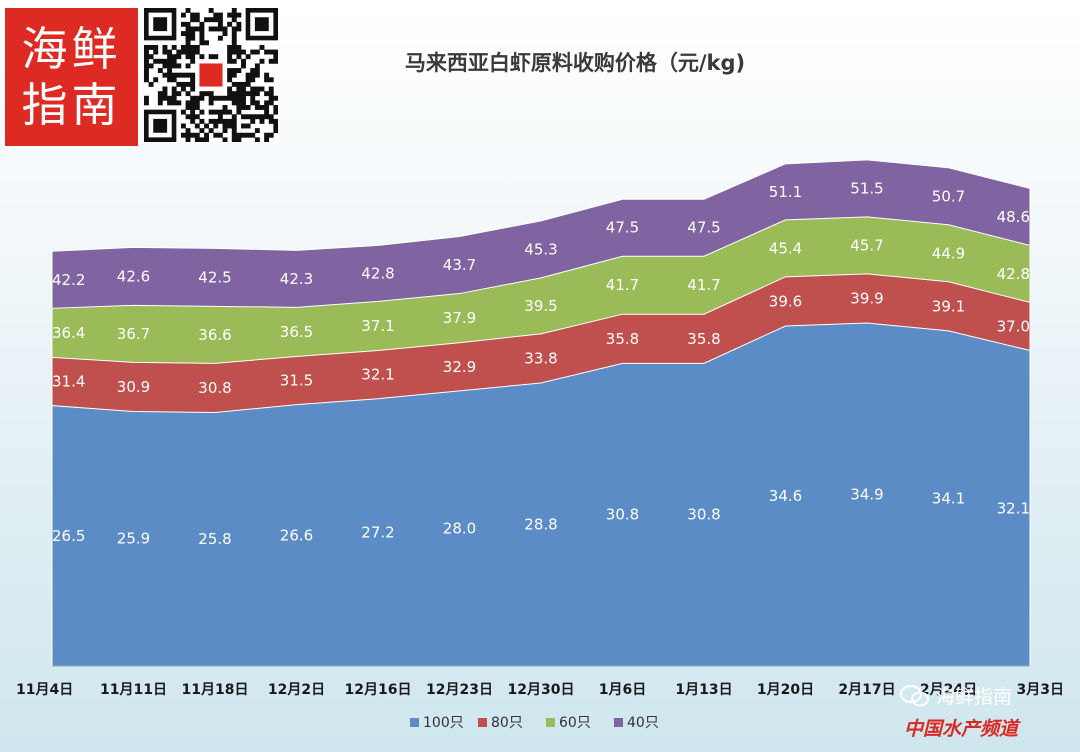 The image size is (1080, 752). I want to click on data-label-2-7: 41.7, so click(622, 285).